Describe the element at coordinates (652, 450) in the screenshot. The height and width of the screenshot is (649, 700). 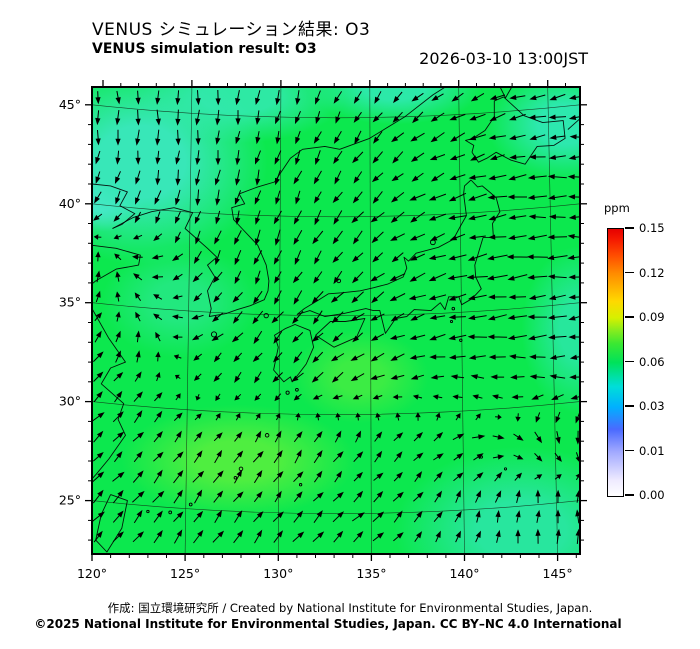
I see `colorbar-tick-label: 0.01` at that location.